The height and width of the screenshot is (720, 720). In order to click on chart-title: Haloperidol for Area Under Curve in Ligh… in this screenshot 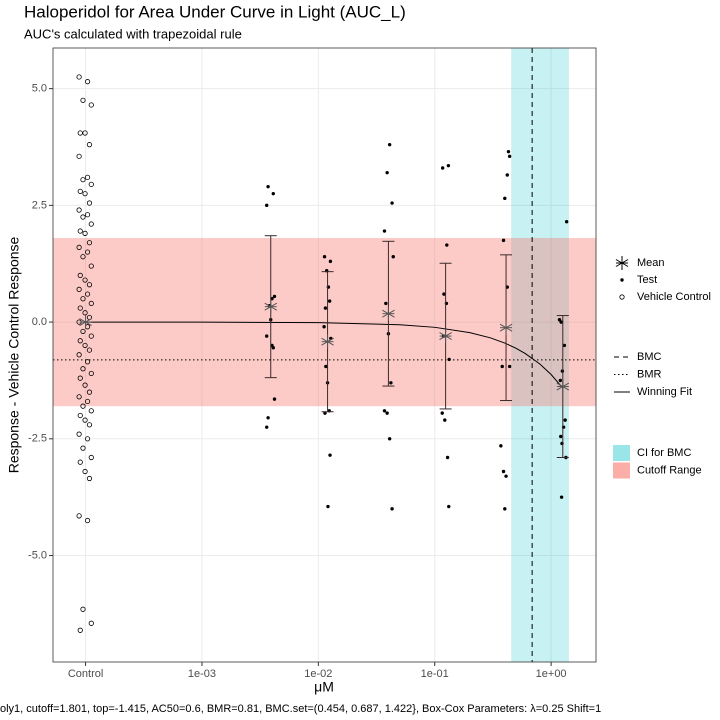, I will do `click(215, 11)`.